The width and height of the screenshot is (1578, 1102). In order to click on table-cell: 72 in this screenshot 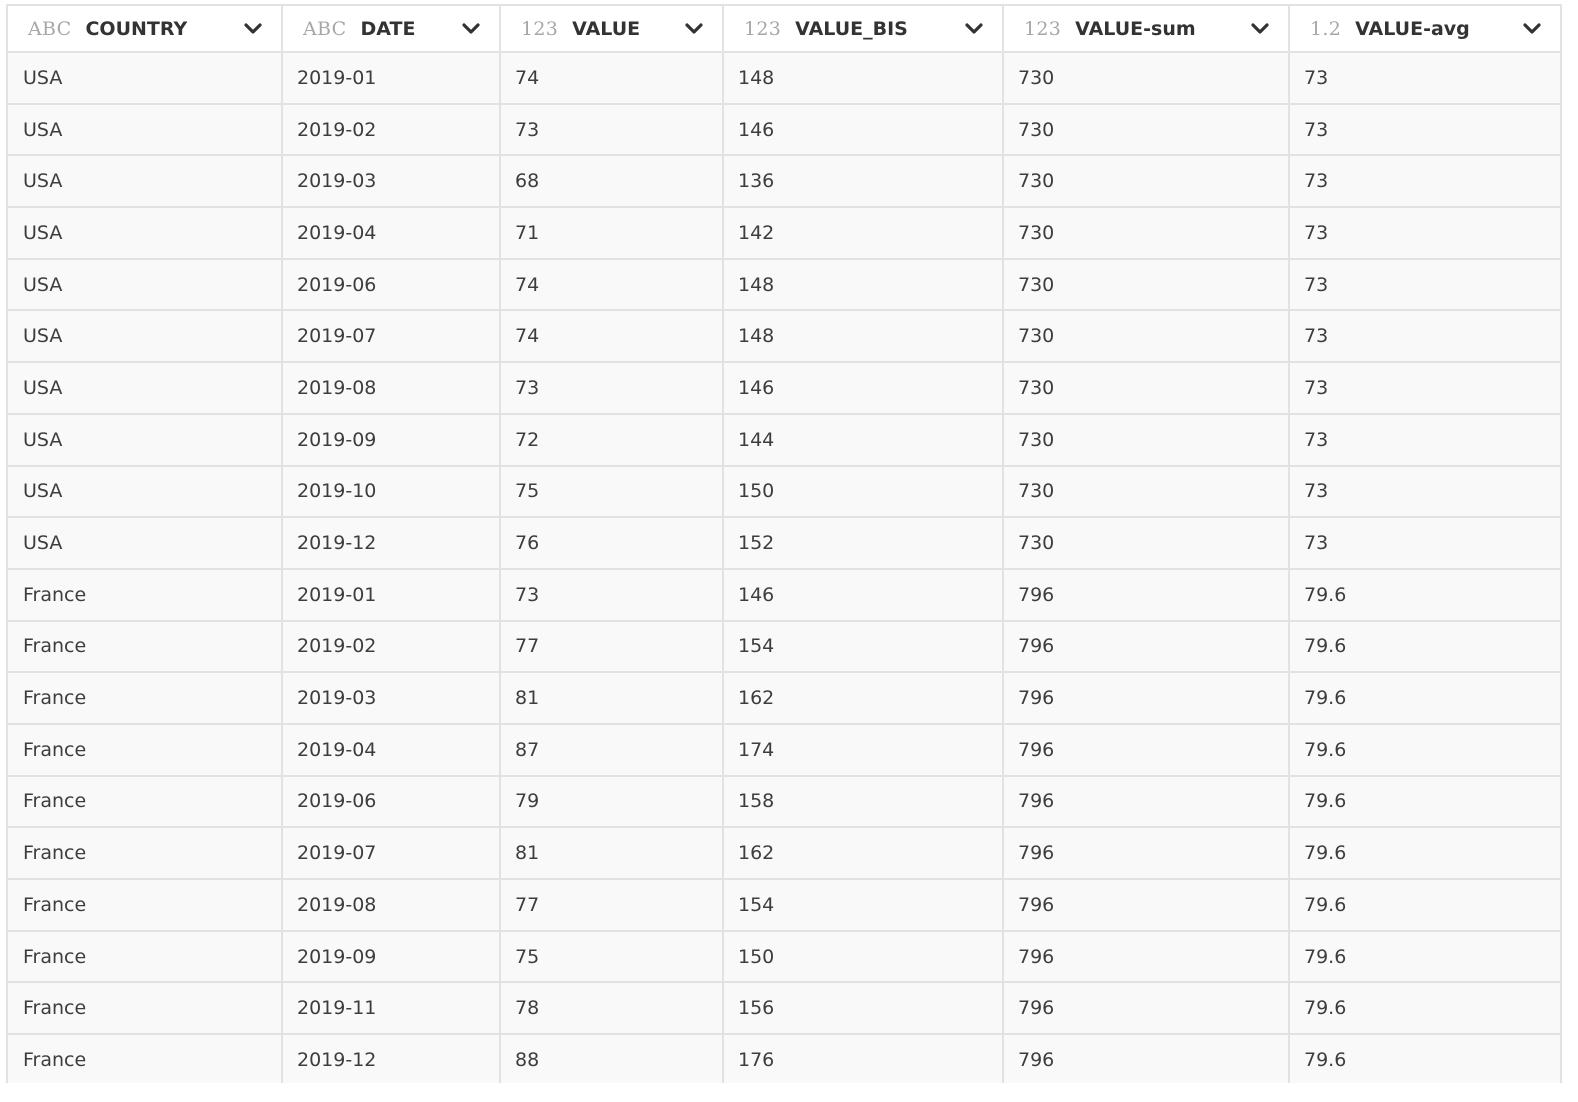, I will do `click(612, 440)`.